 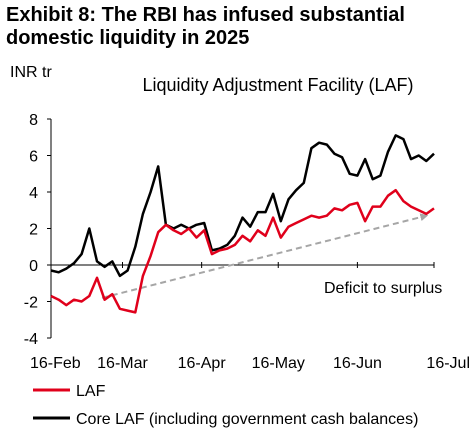 What do you see at coordinates (202, 363) in the screenshot?
I see `x-tick-label: 16-Apr` at bounding box center [202, 363].